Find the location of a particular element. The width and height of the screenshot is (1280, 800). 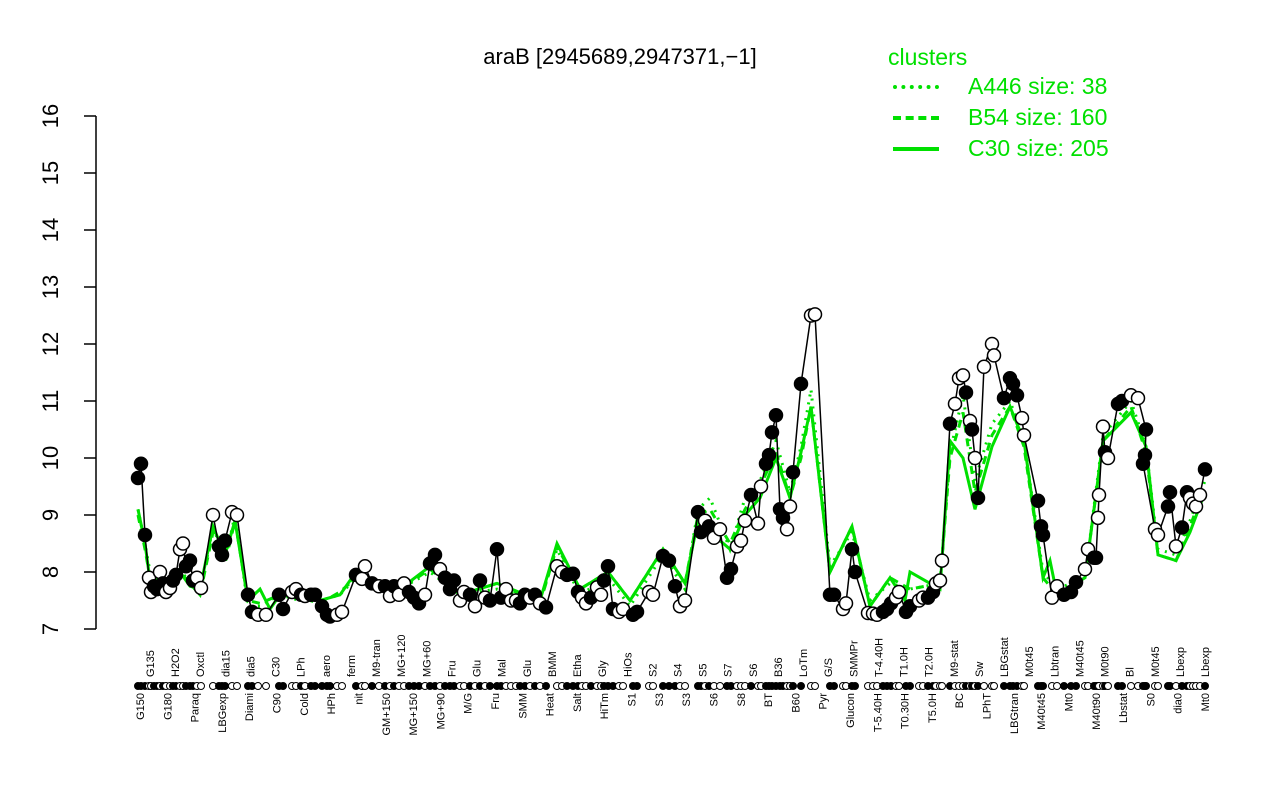

solid-line-swatch-icon is located at coordinates (916, 148).